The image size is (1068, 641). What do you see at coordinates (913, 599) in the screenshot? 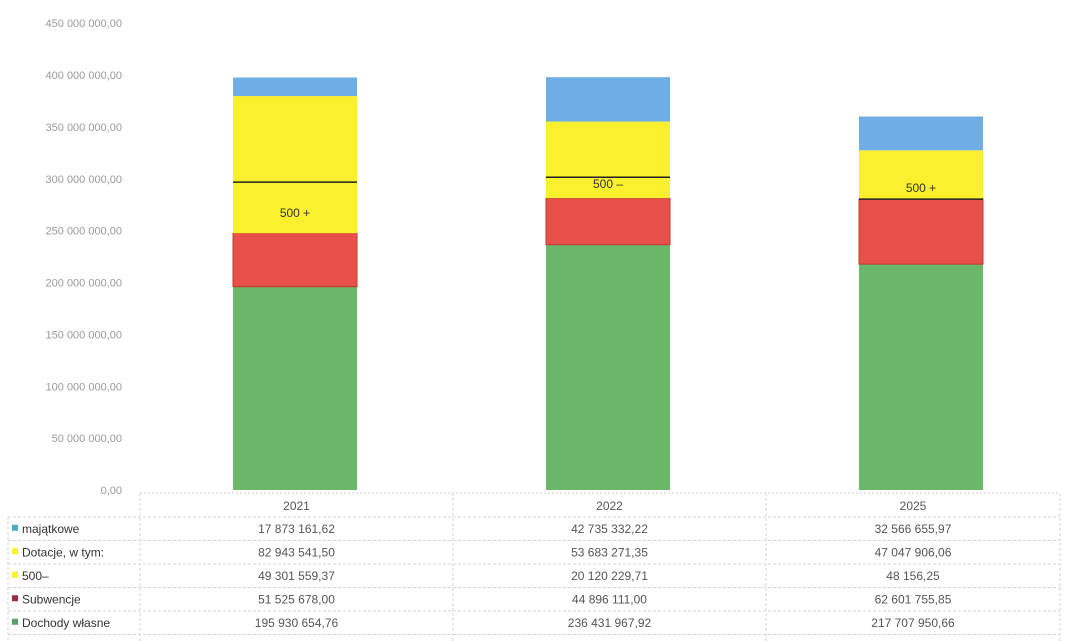
I see `table-cell: 62 601 755,85` at bounding box center [913, 599].